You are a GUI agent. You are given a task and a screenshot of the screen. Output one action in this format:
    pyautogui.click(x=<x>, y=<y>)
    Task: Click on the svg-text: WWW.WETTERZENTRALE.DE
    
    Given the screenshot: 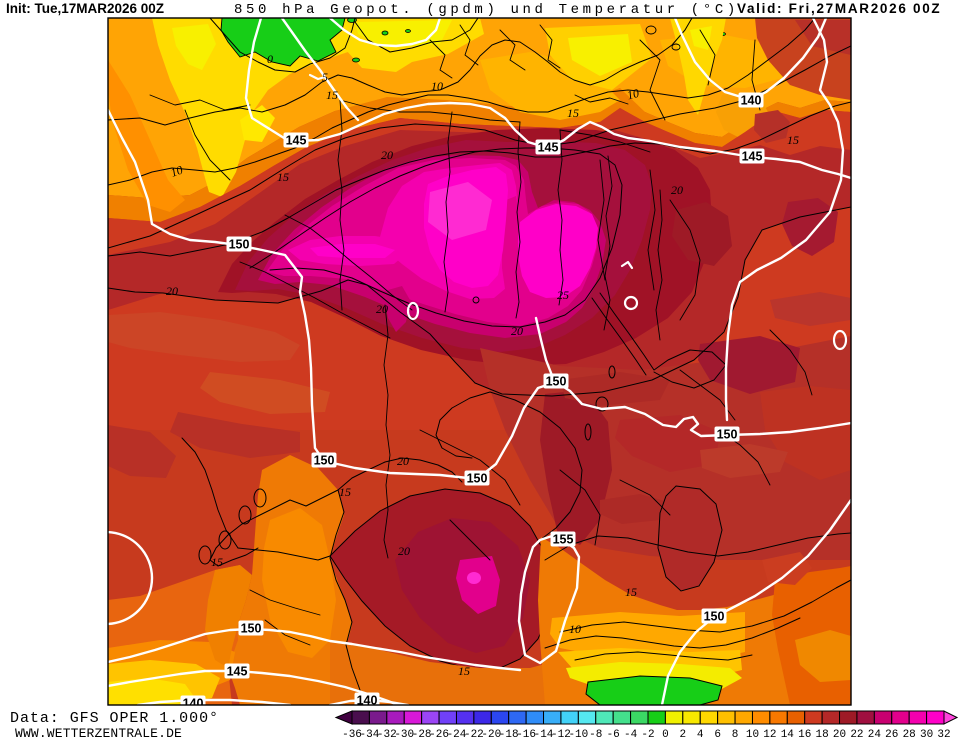 What is the action you would take?
    pyautogui.click(x=98, y=733)
    